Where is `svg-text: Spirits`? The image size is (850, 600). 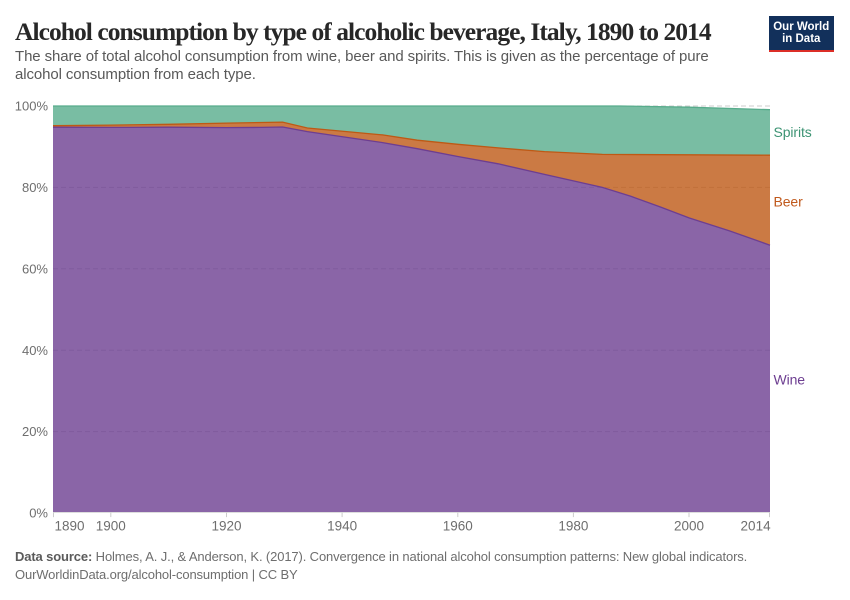
svg-text: Spirits is located at coordinates (793, 132).